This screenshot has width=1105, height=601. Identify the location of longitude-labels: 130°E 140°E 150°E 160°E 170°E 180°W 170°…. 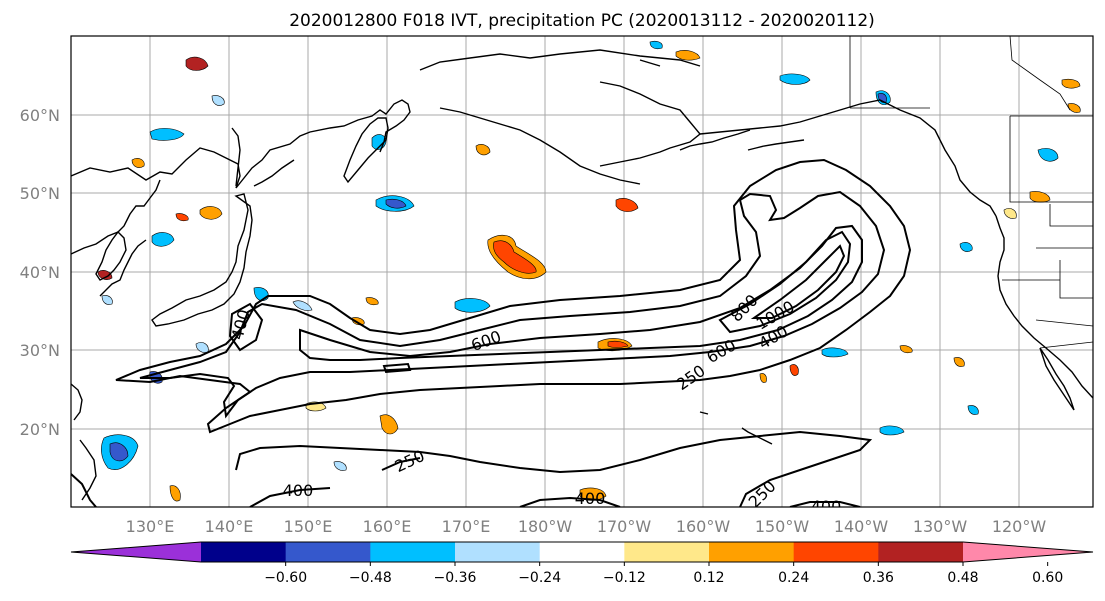
(586, 526).